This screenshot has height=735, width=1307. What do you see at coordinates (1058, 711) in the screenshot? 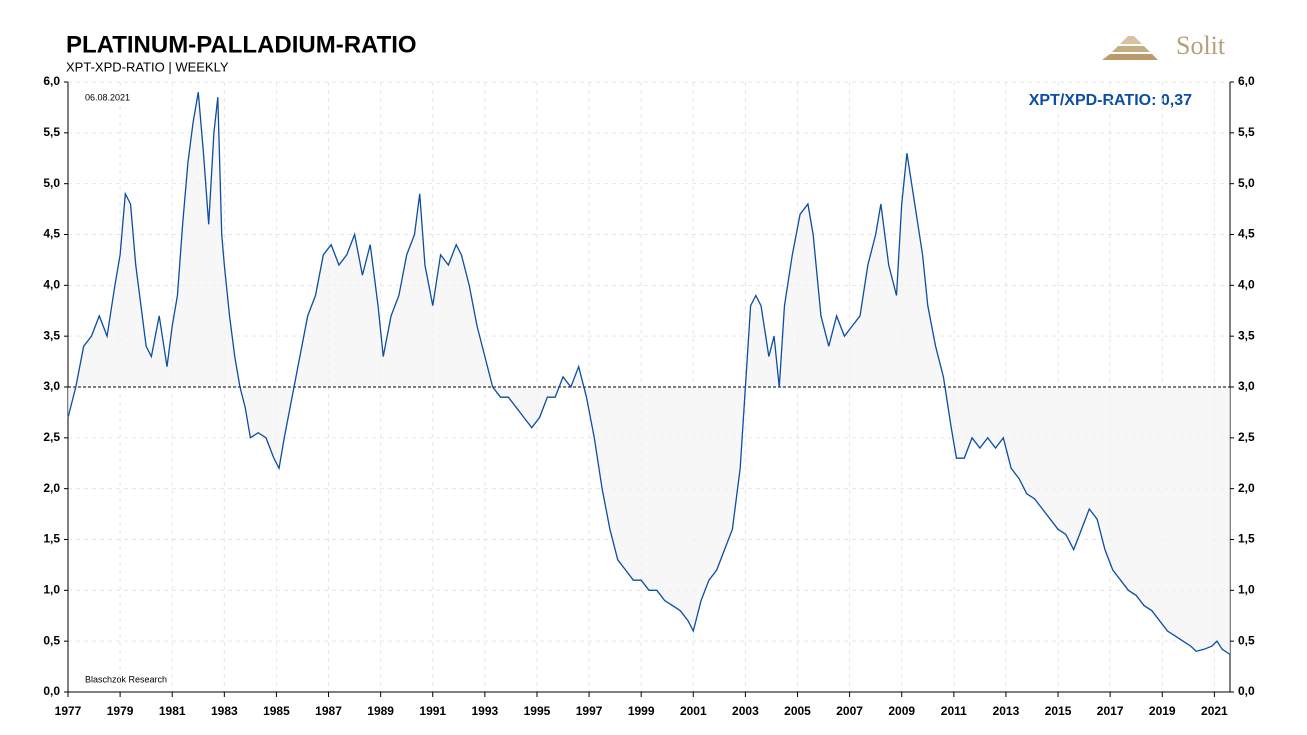
I see `x-tick-label: 2015` at bounding box center [1058, 711].